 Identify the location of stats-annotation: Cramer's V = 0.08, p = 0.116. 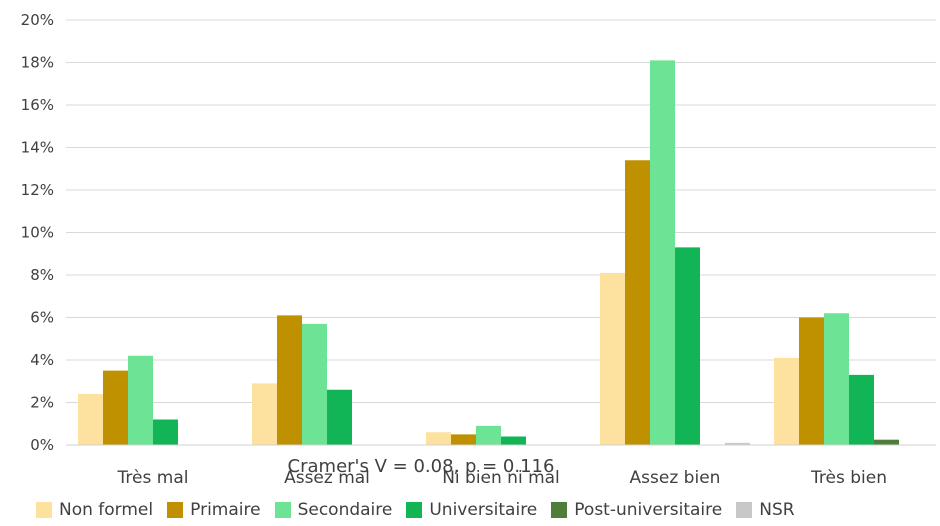
(421, 466).